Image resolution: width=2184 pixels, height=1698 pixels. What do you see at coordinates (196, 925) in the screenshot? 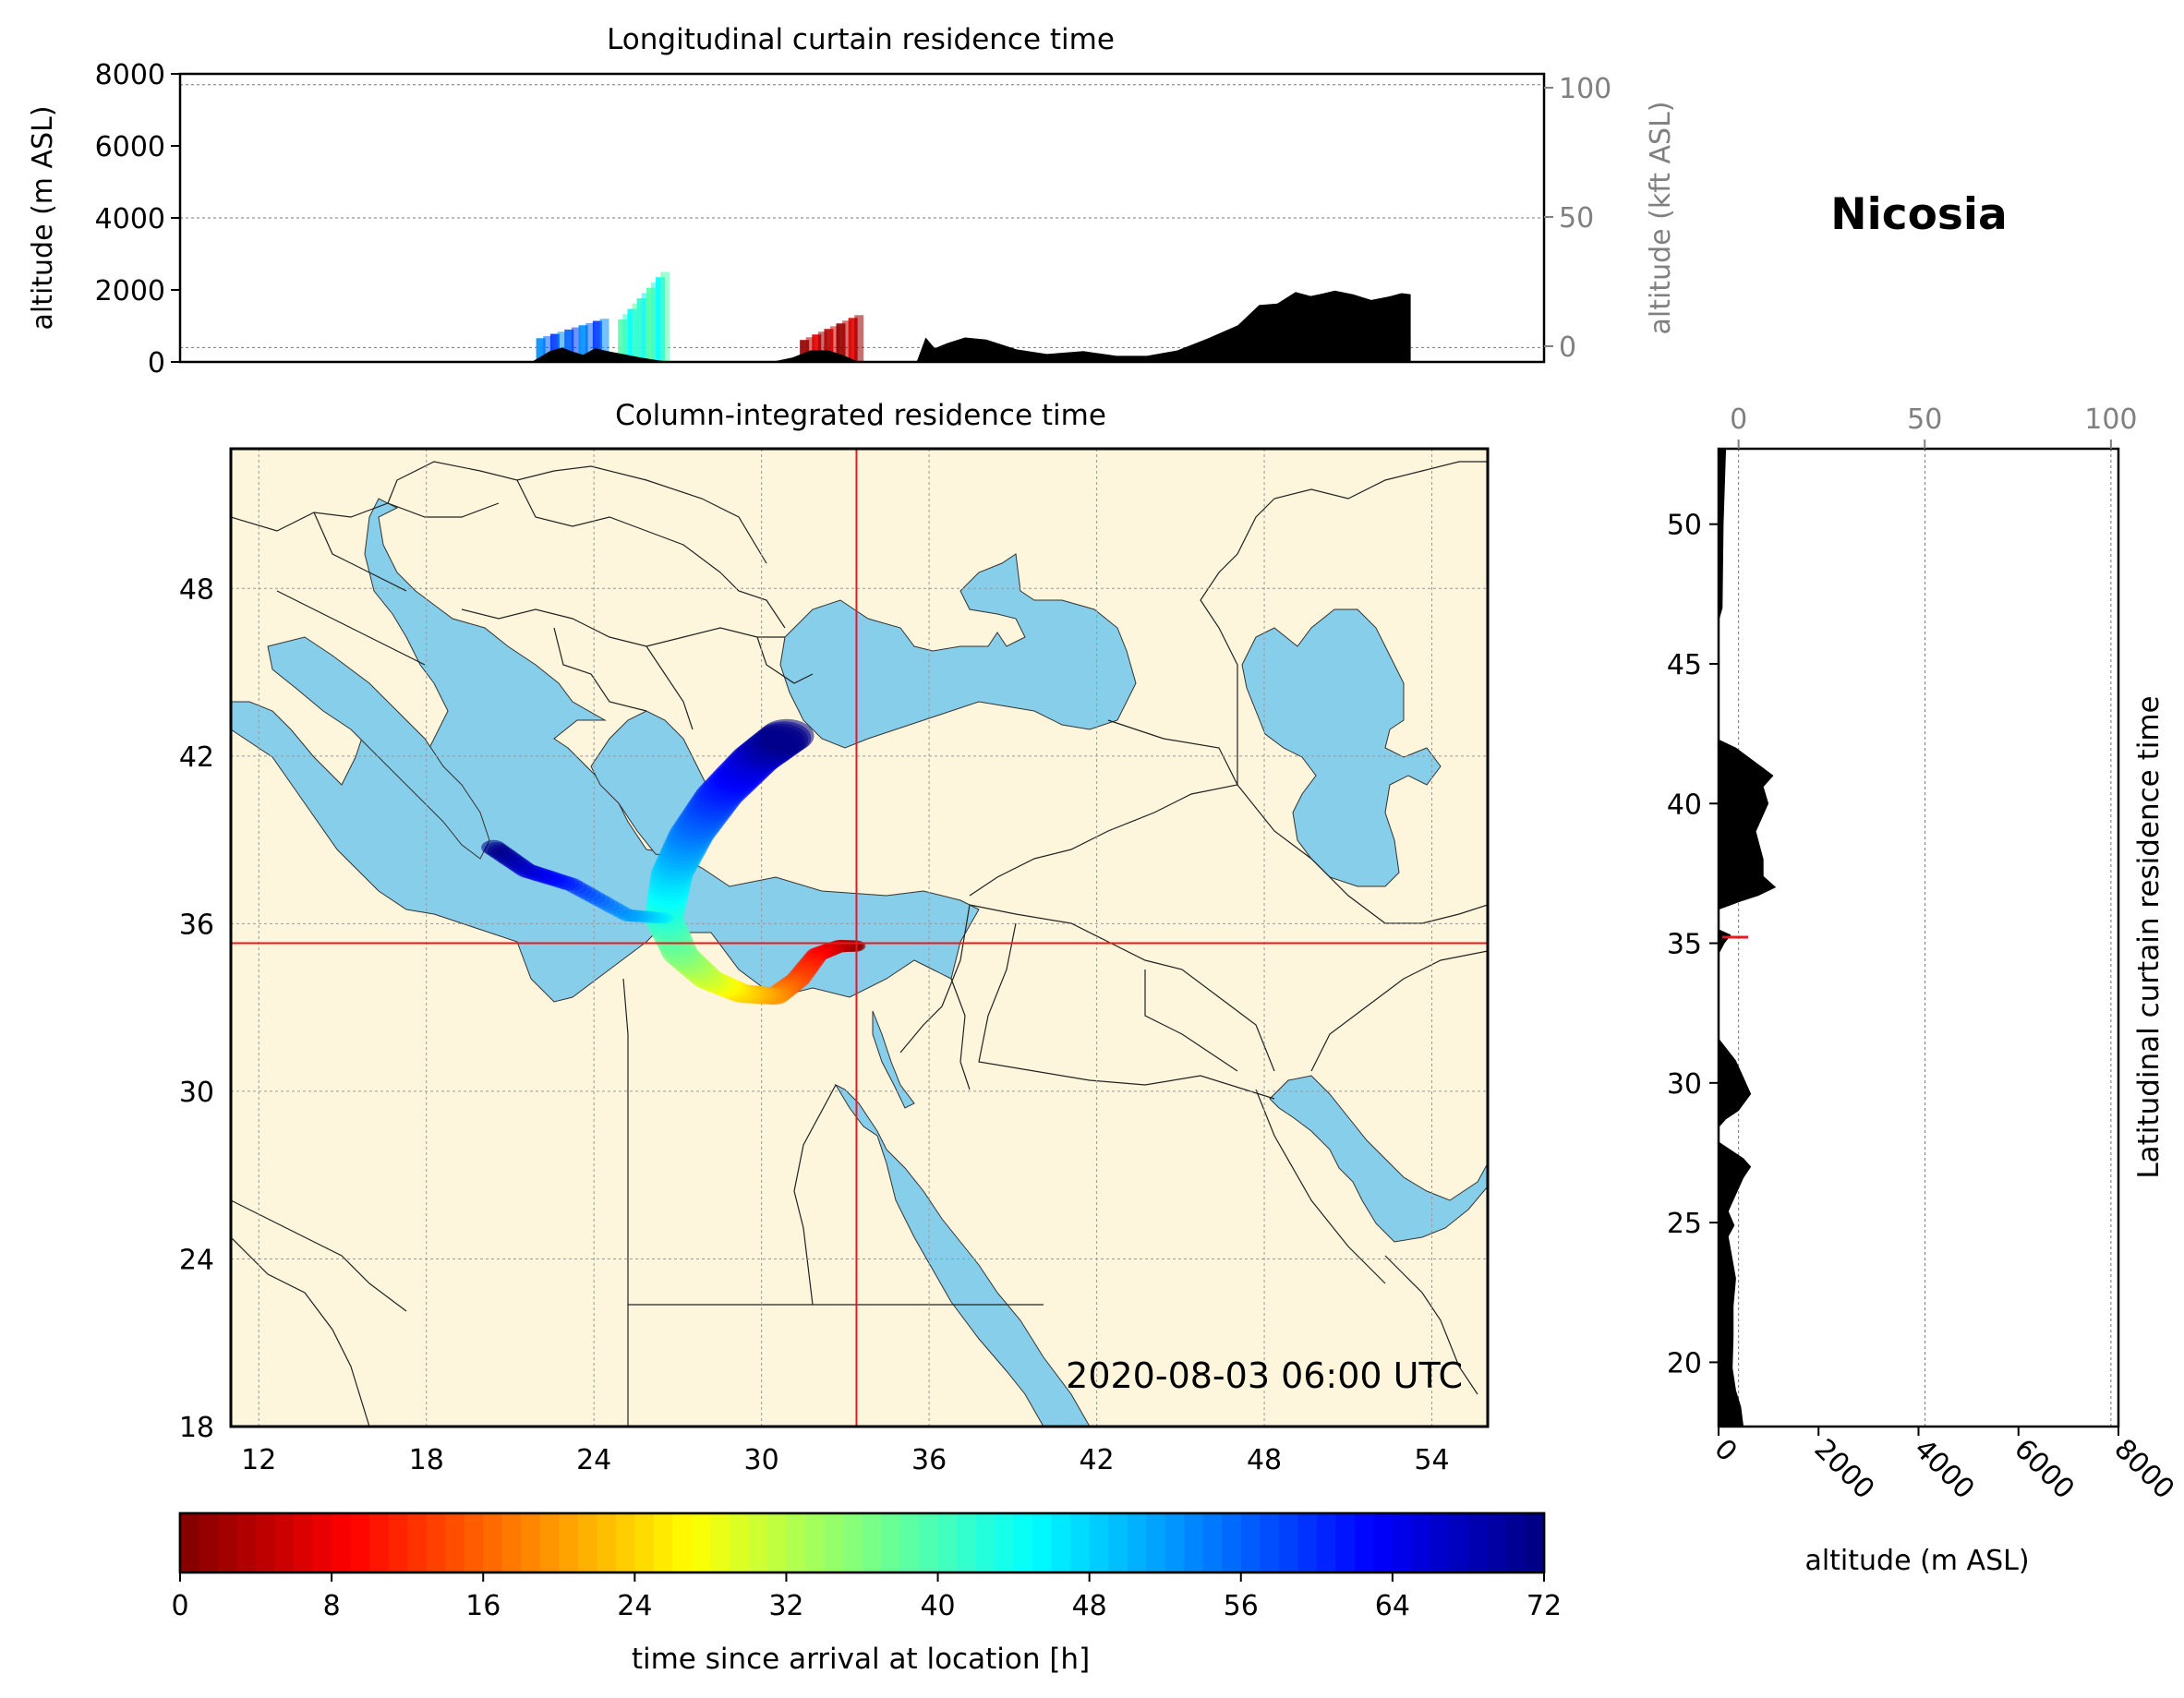
I see `map-lat-tick-label: 36` at bounding box center [196, 925].